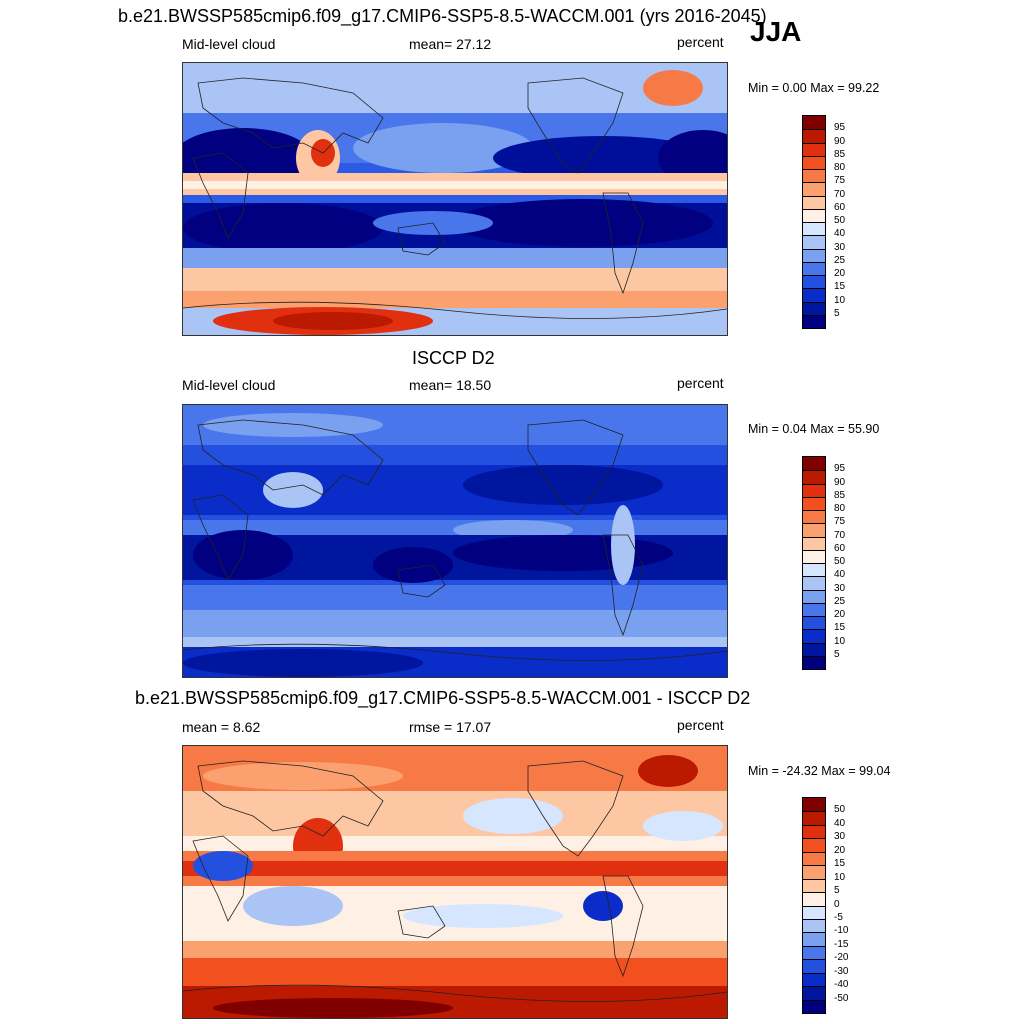  I want to click on colorbar-tick-label: -40, so click(841, 985).